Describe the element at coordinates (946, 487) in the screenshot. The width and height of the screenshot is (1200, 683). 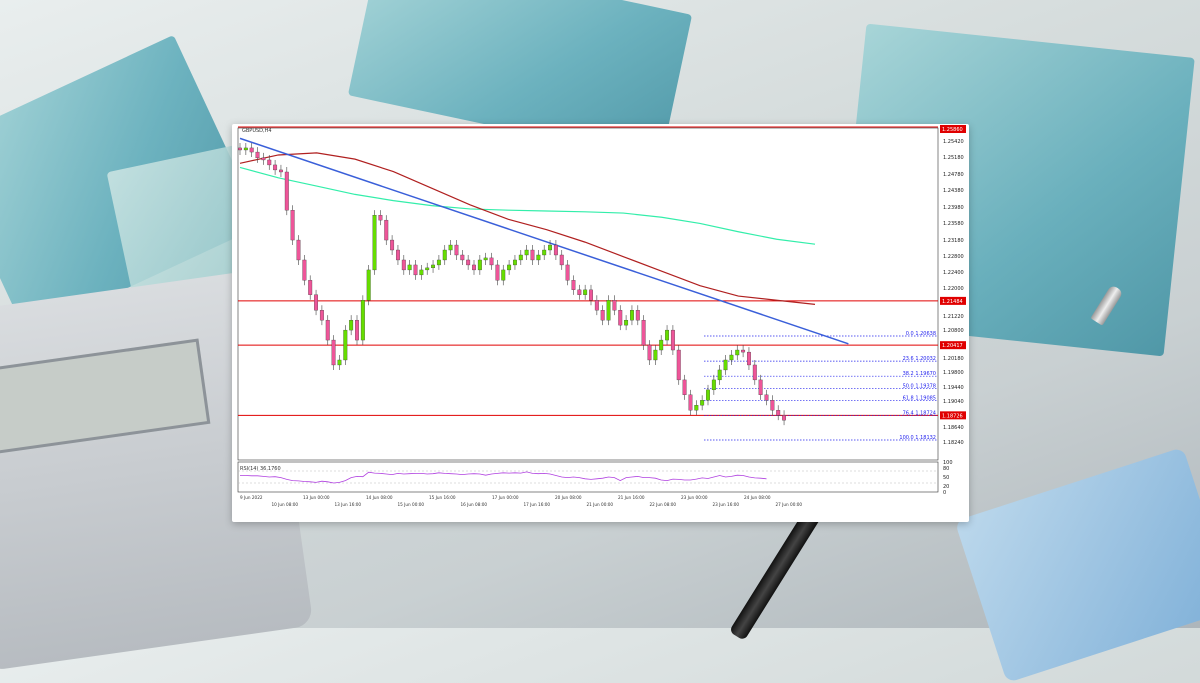
I see `rsi-tick-label: 20` at that location.